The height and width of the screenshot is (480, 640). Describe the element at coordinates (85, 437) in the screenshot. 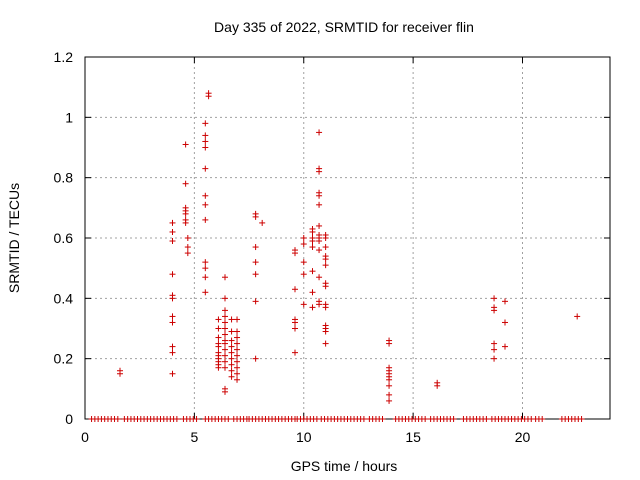

I see `x-tick-label: 0` at that location.